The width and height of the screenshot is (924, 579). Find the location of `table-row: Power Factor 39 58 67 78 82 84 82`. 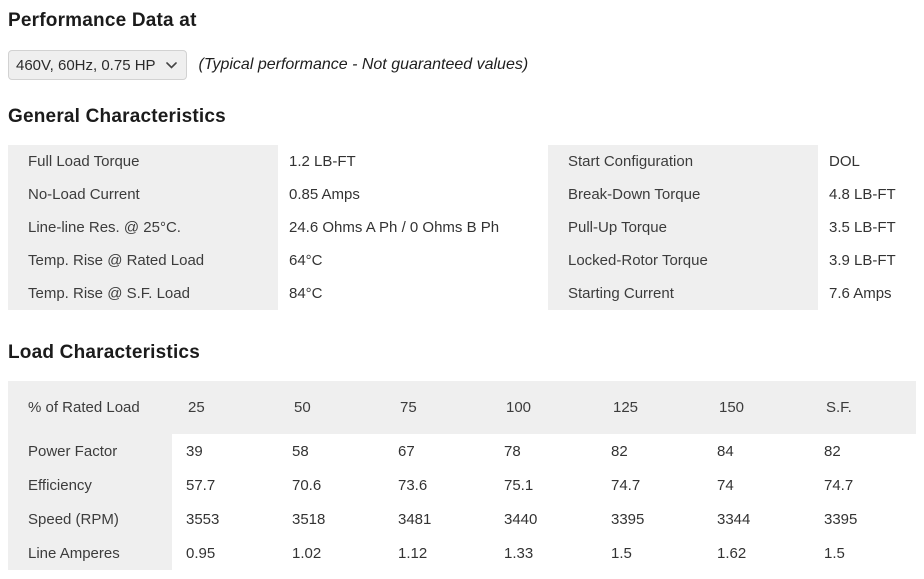

table-row: Power Factor 39 58 67 78 82 84 82 is located at coordinates (462, 451).